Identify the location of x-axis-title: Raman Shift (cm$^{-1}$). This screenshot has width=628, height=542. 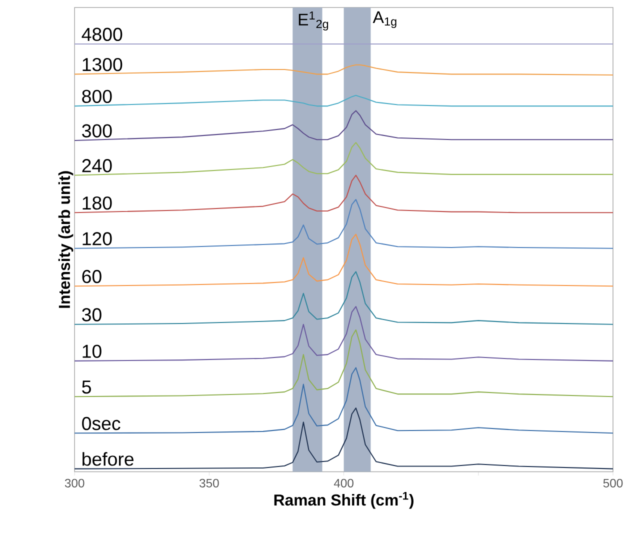
(344, 500).